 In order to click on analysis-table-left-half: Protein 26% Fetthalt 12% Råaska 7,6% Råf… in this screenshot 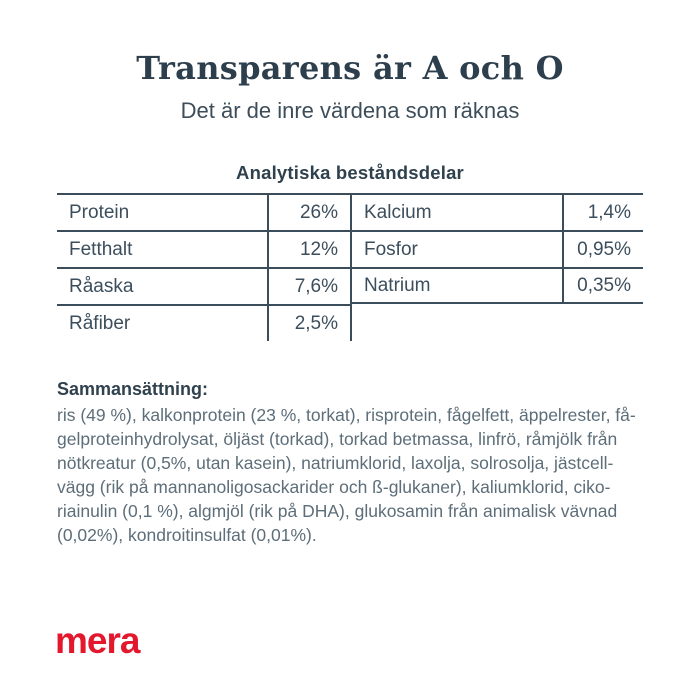, I will do `click(204, 267)`.